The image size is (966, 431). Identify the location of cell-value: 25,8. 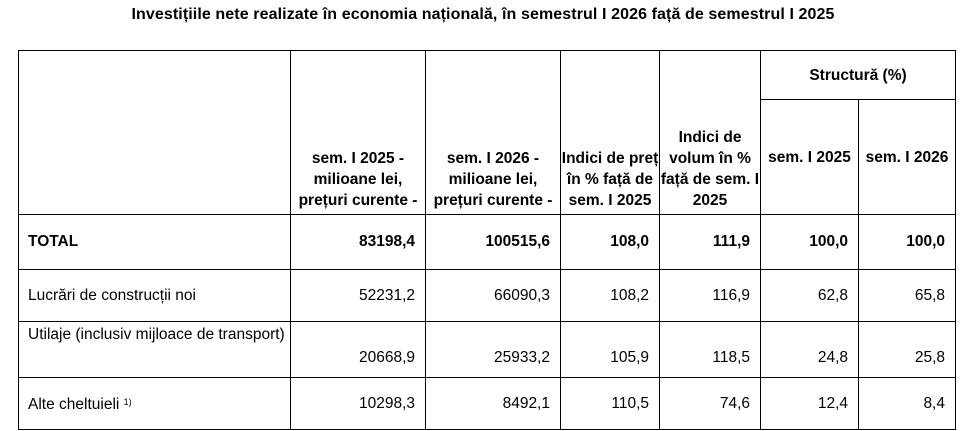
(907, 349).